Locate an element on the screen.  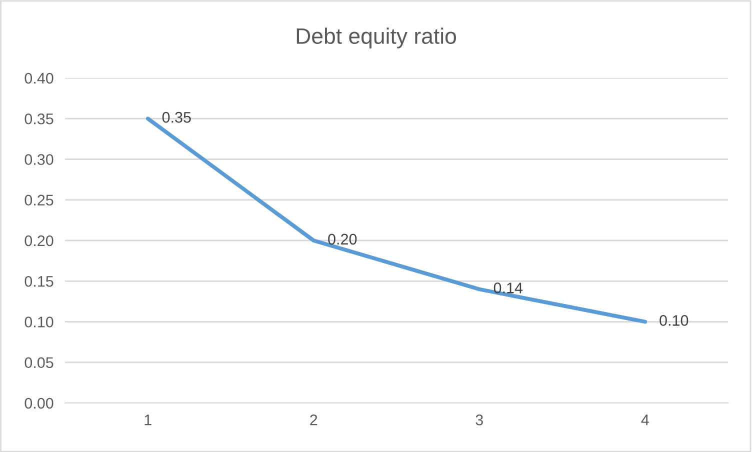
y-tick-label: 0.30 is located at coordinates (39, 159).